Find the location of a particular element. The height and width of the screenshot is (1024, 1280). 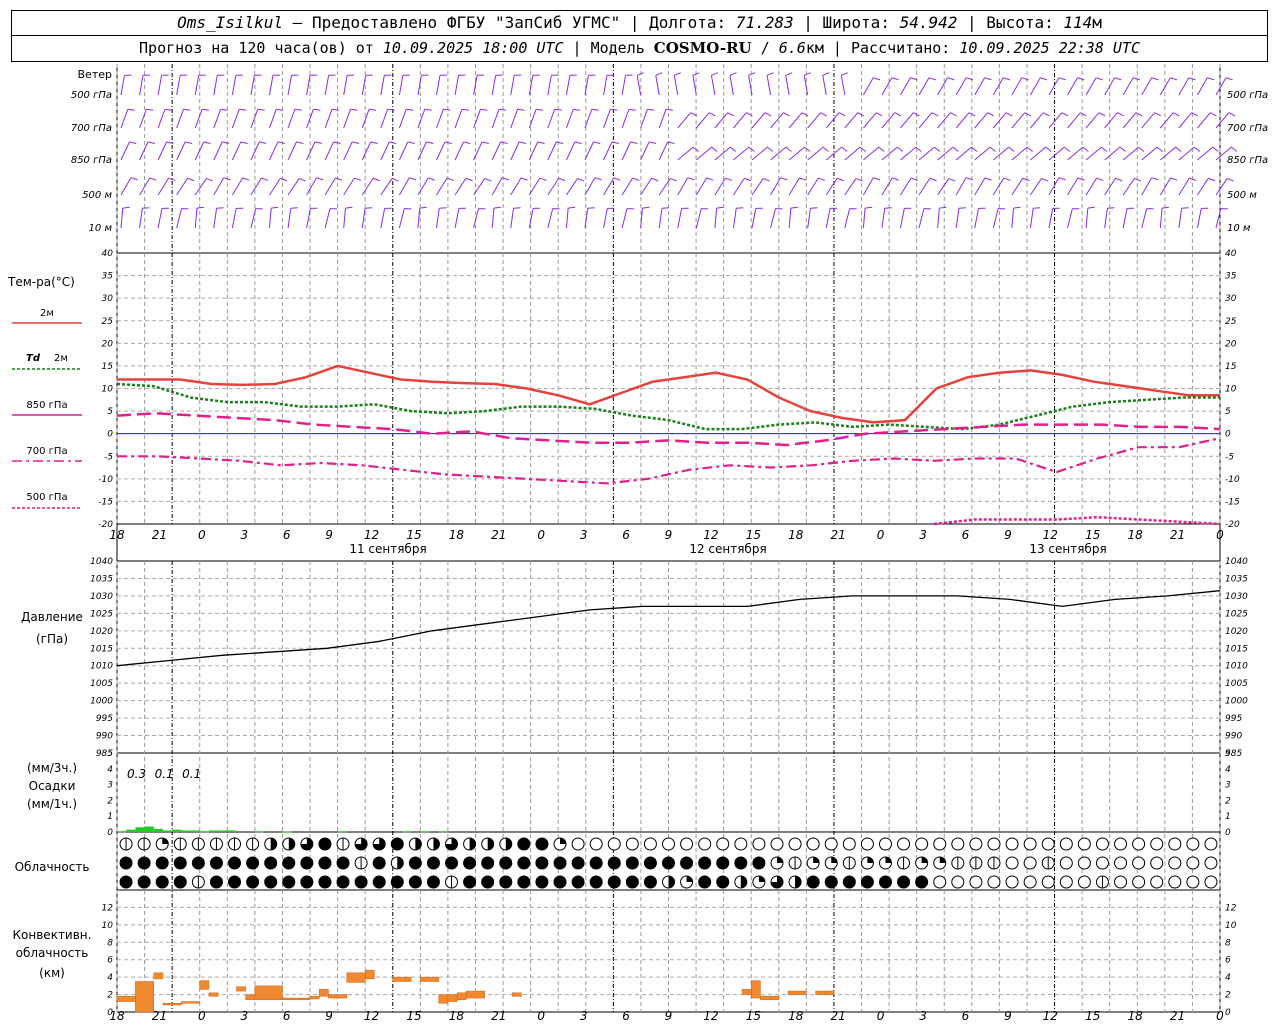

cloud-r2-42-full is located at coordinates (885, 882).